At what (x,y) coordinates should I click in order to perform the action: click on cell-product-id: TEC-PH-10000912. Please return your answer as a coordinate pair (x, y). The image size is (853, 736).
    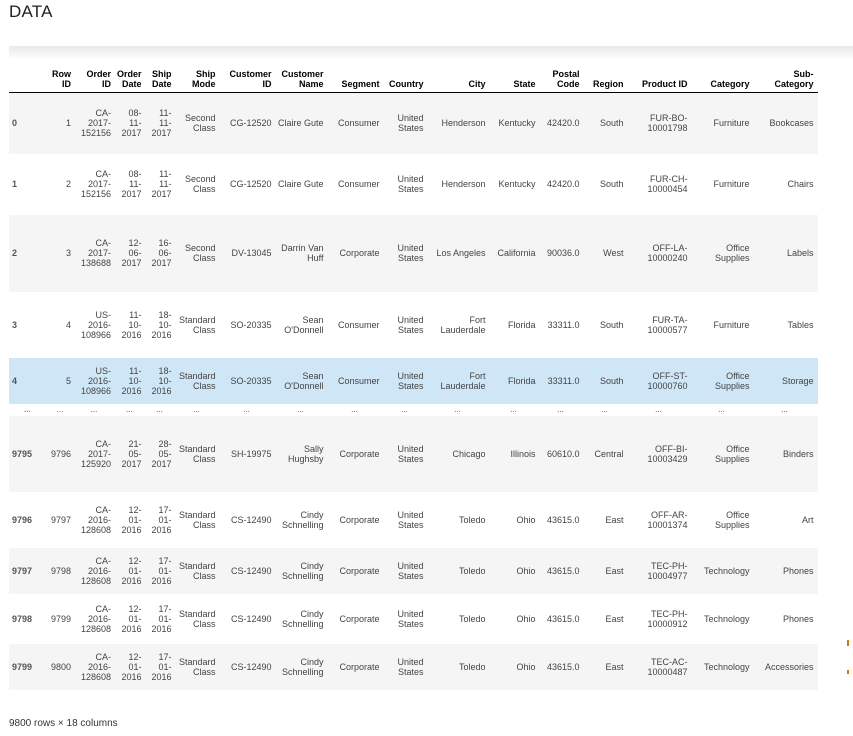
    Looking at the image, I should click on (667, 618).